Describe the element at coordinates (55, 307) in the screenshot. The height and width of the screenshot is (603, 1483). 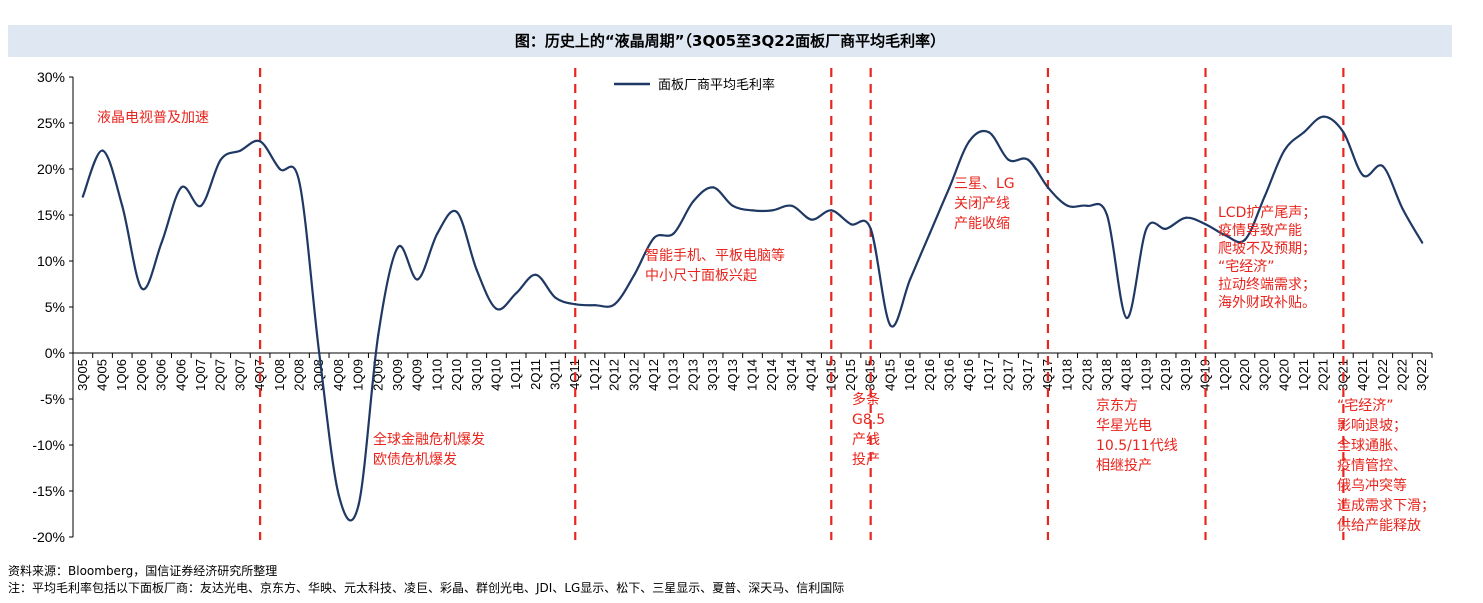
I see `y-tick-label: 5%` at that location.